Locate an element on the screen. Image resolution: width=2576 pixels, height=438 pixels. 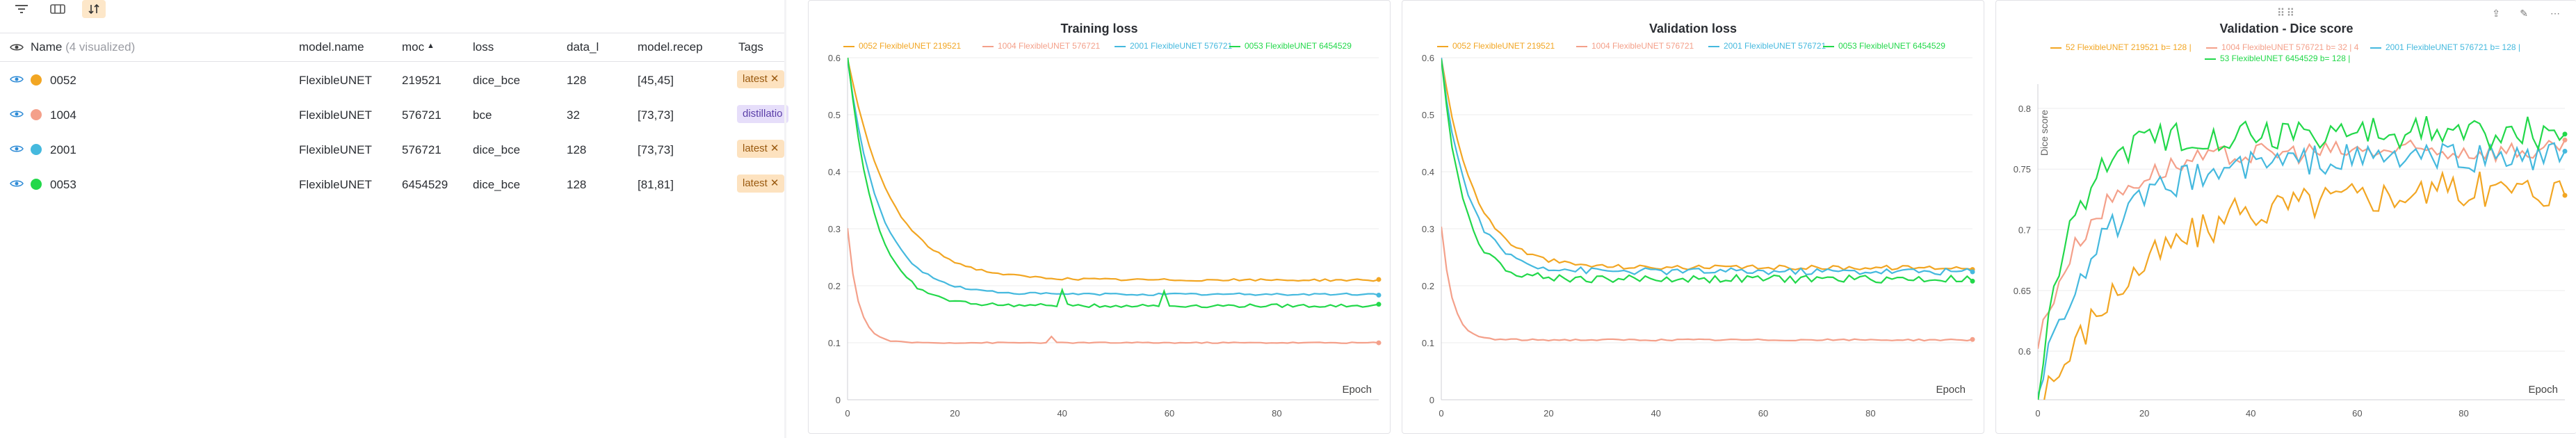
share-icon: ⇪ is located at coordinates (2496, 13).